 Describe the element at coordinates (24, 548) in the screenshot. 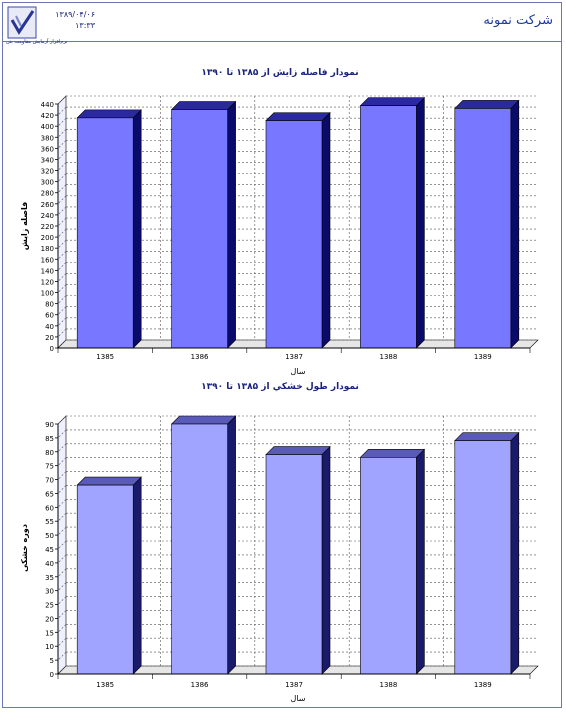

I see `chart-2-y-axis-title: دوره خشکی` at that location.